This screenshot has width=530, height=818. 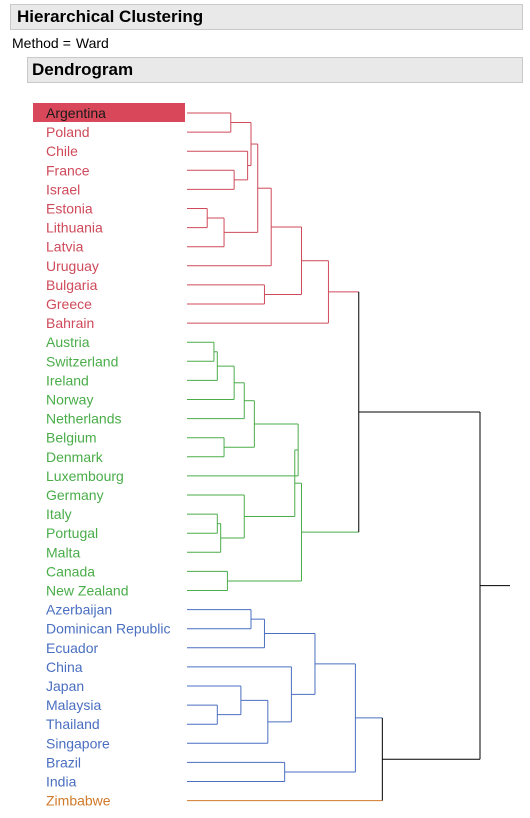 I want to click on leaf-label-lithuania: Lithuania, so click(x=74, y=228).